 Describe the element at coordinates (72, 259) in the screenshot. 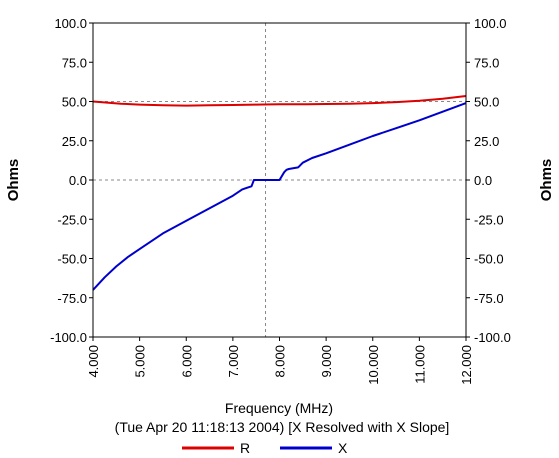

I see `y-tick-label-left: -50.0` at that location.